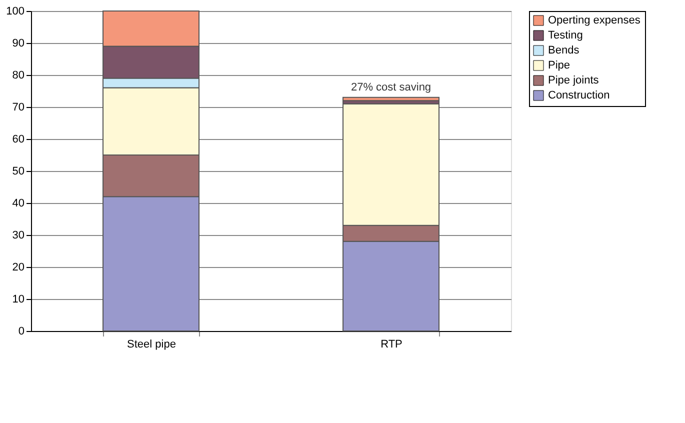  What do you see at coordinates (564, 50) in the screenshot?
I see `legend-label: Bends` at bounding box center [564, 50].